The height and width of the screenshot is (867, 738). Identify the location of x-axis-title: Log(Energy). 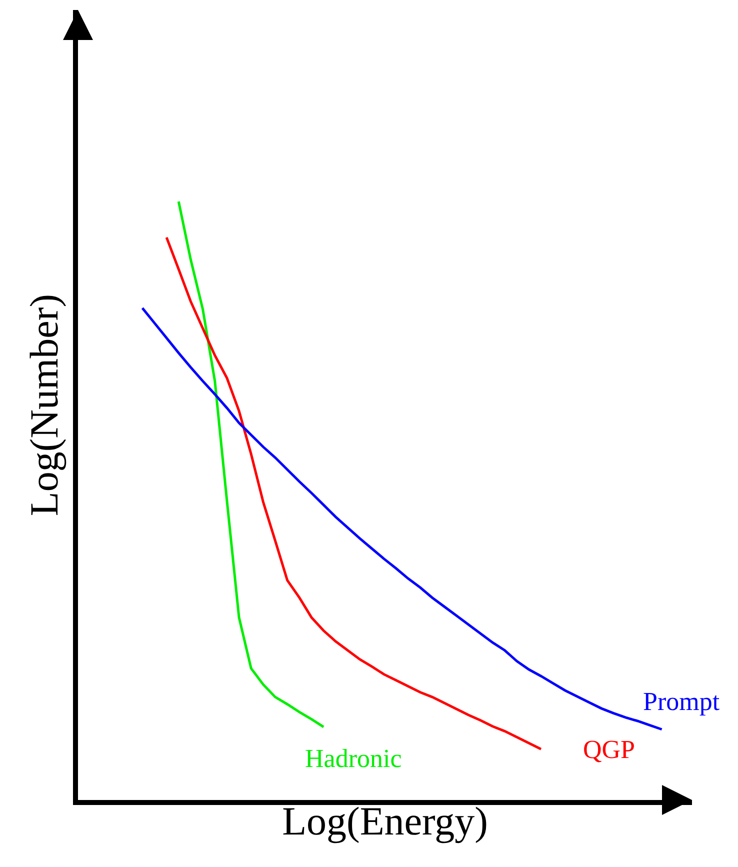
(385, 821).